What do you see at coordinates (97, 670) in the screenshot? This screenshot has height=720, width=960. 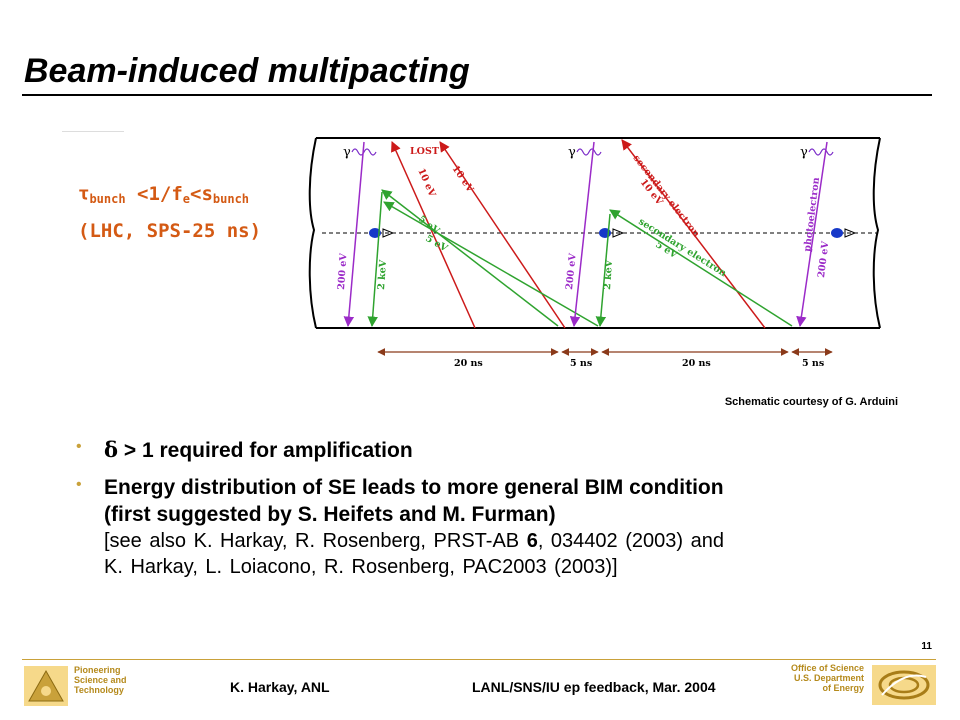 I see `tagline-line: Pioneering` at bounding box center [97, 670].